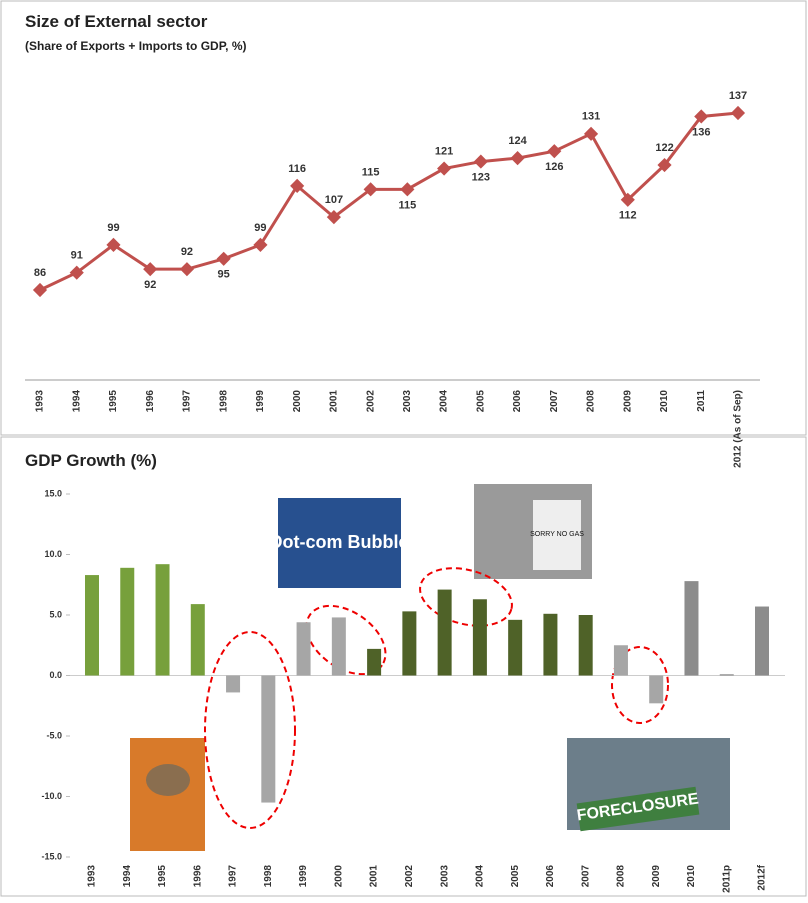 The image size is (808, 903). I want to click on data-label: 136, so click(701, 132).